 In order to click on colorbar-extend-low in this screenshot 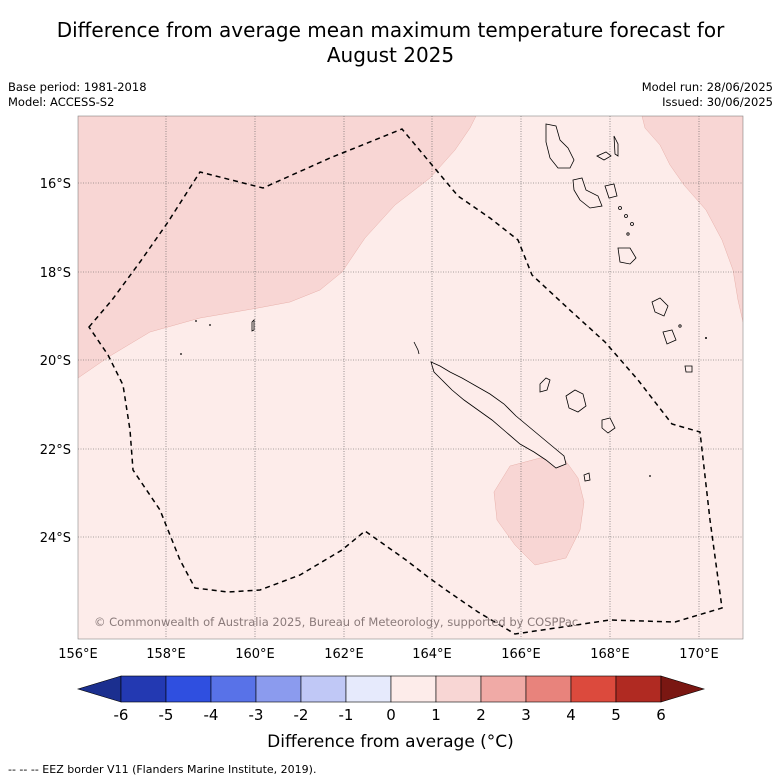, I will do `click(99, 689)`.